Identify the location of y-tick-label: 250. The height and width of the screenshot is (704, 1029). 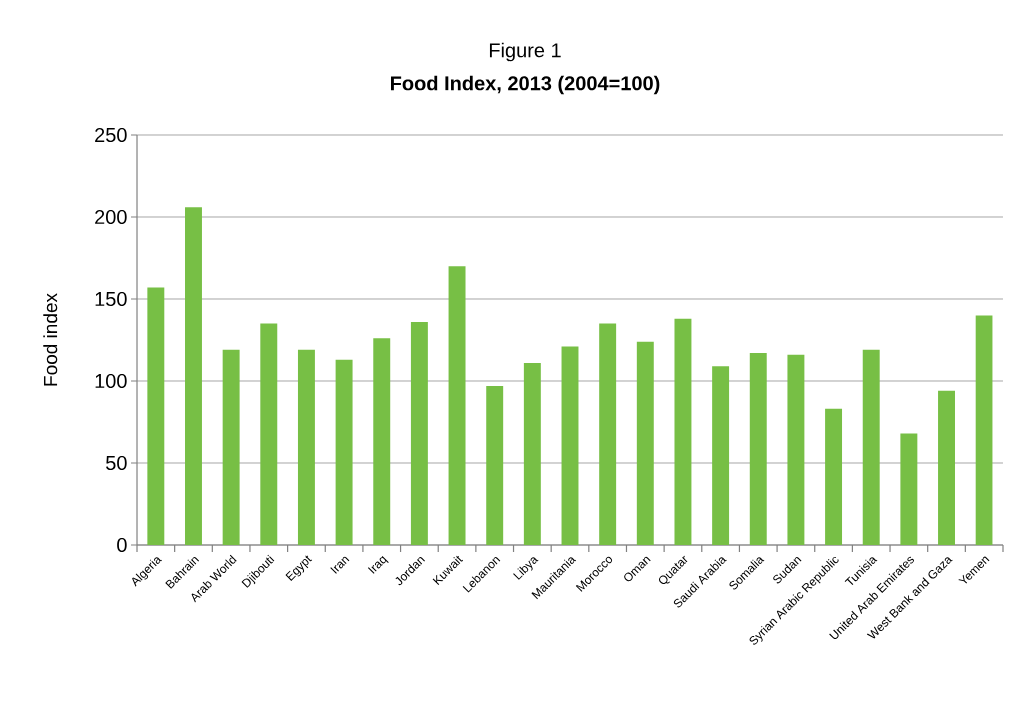
(111, 135).